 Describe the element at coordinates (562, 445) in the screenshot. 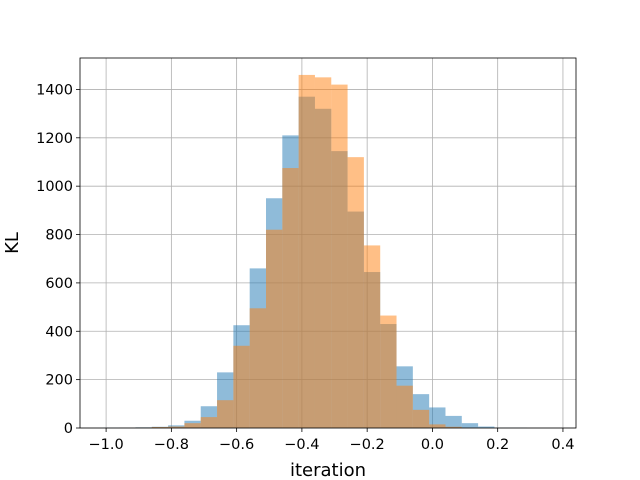

I see `x-tick-label: 0.4` at that location.